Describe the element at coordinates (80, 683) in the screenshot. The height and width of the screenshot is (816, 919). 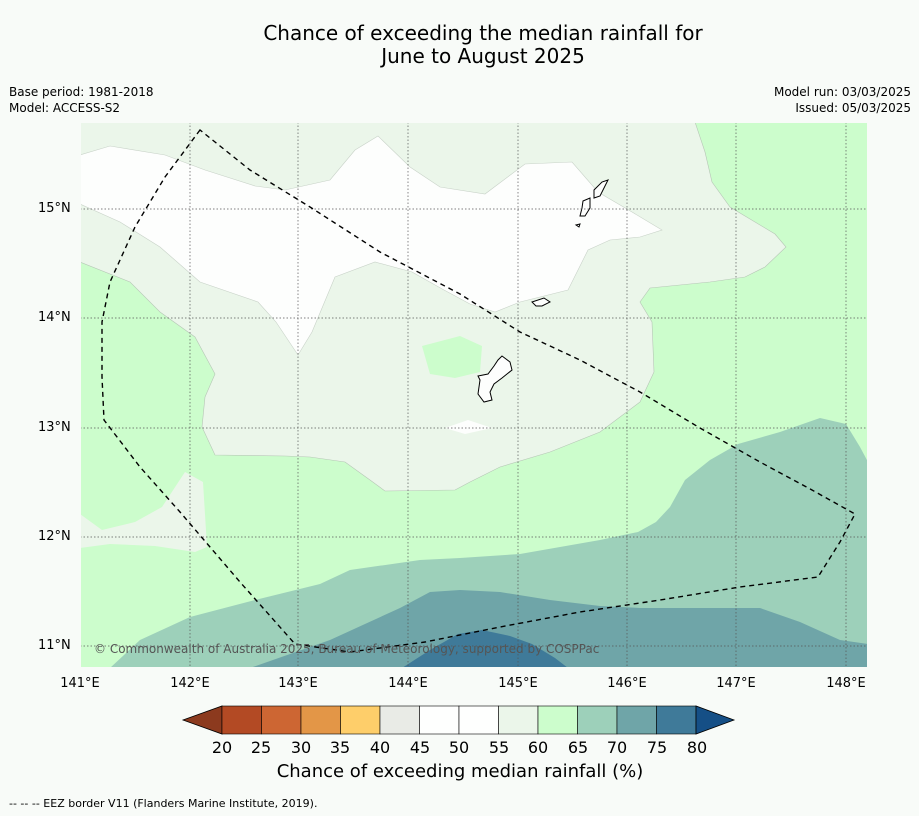
I see `lon-label-141e: 141°E` at that location.